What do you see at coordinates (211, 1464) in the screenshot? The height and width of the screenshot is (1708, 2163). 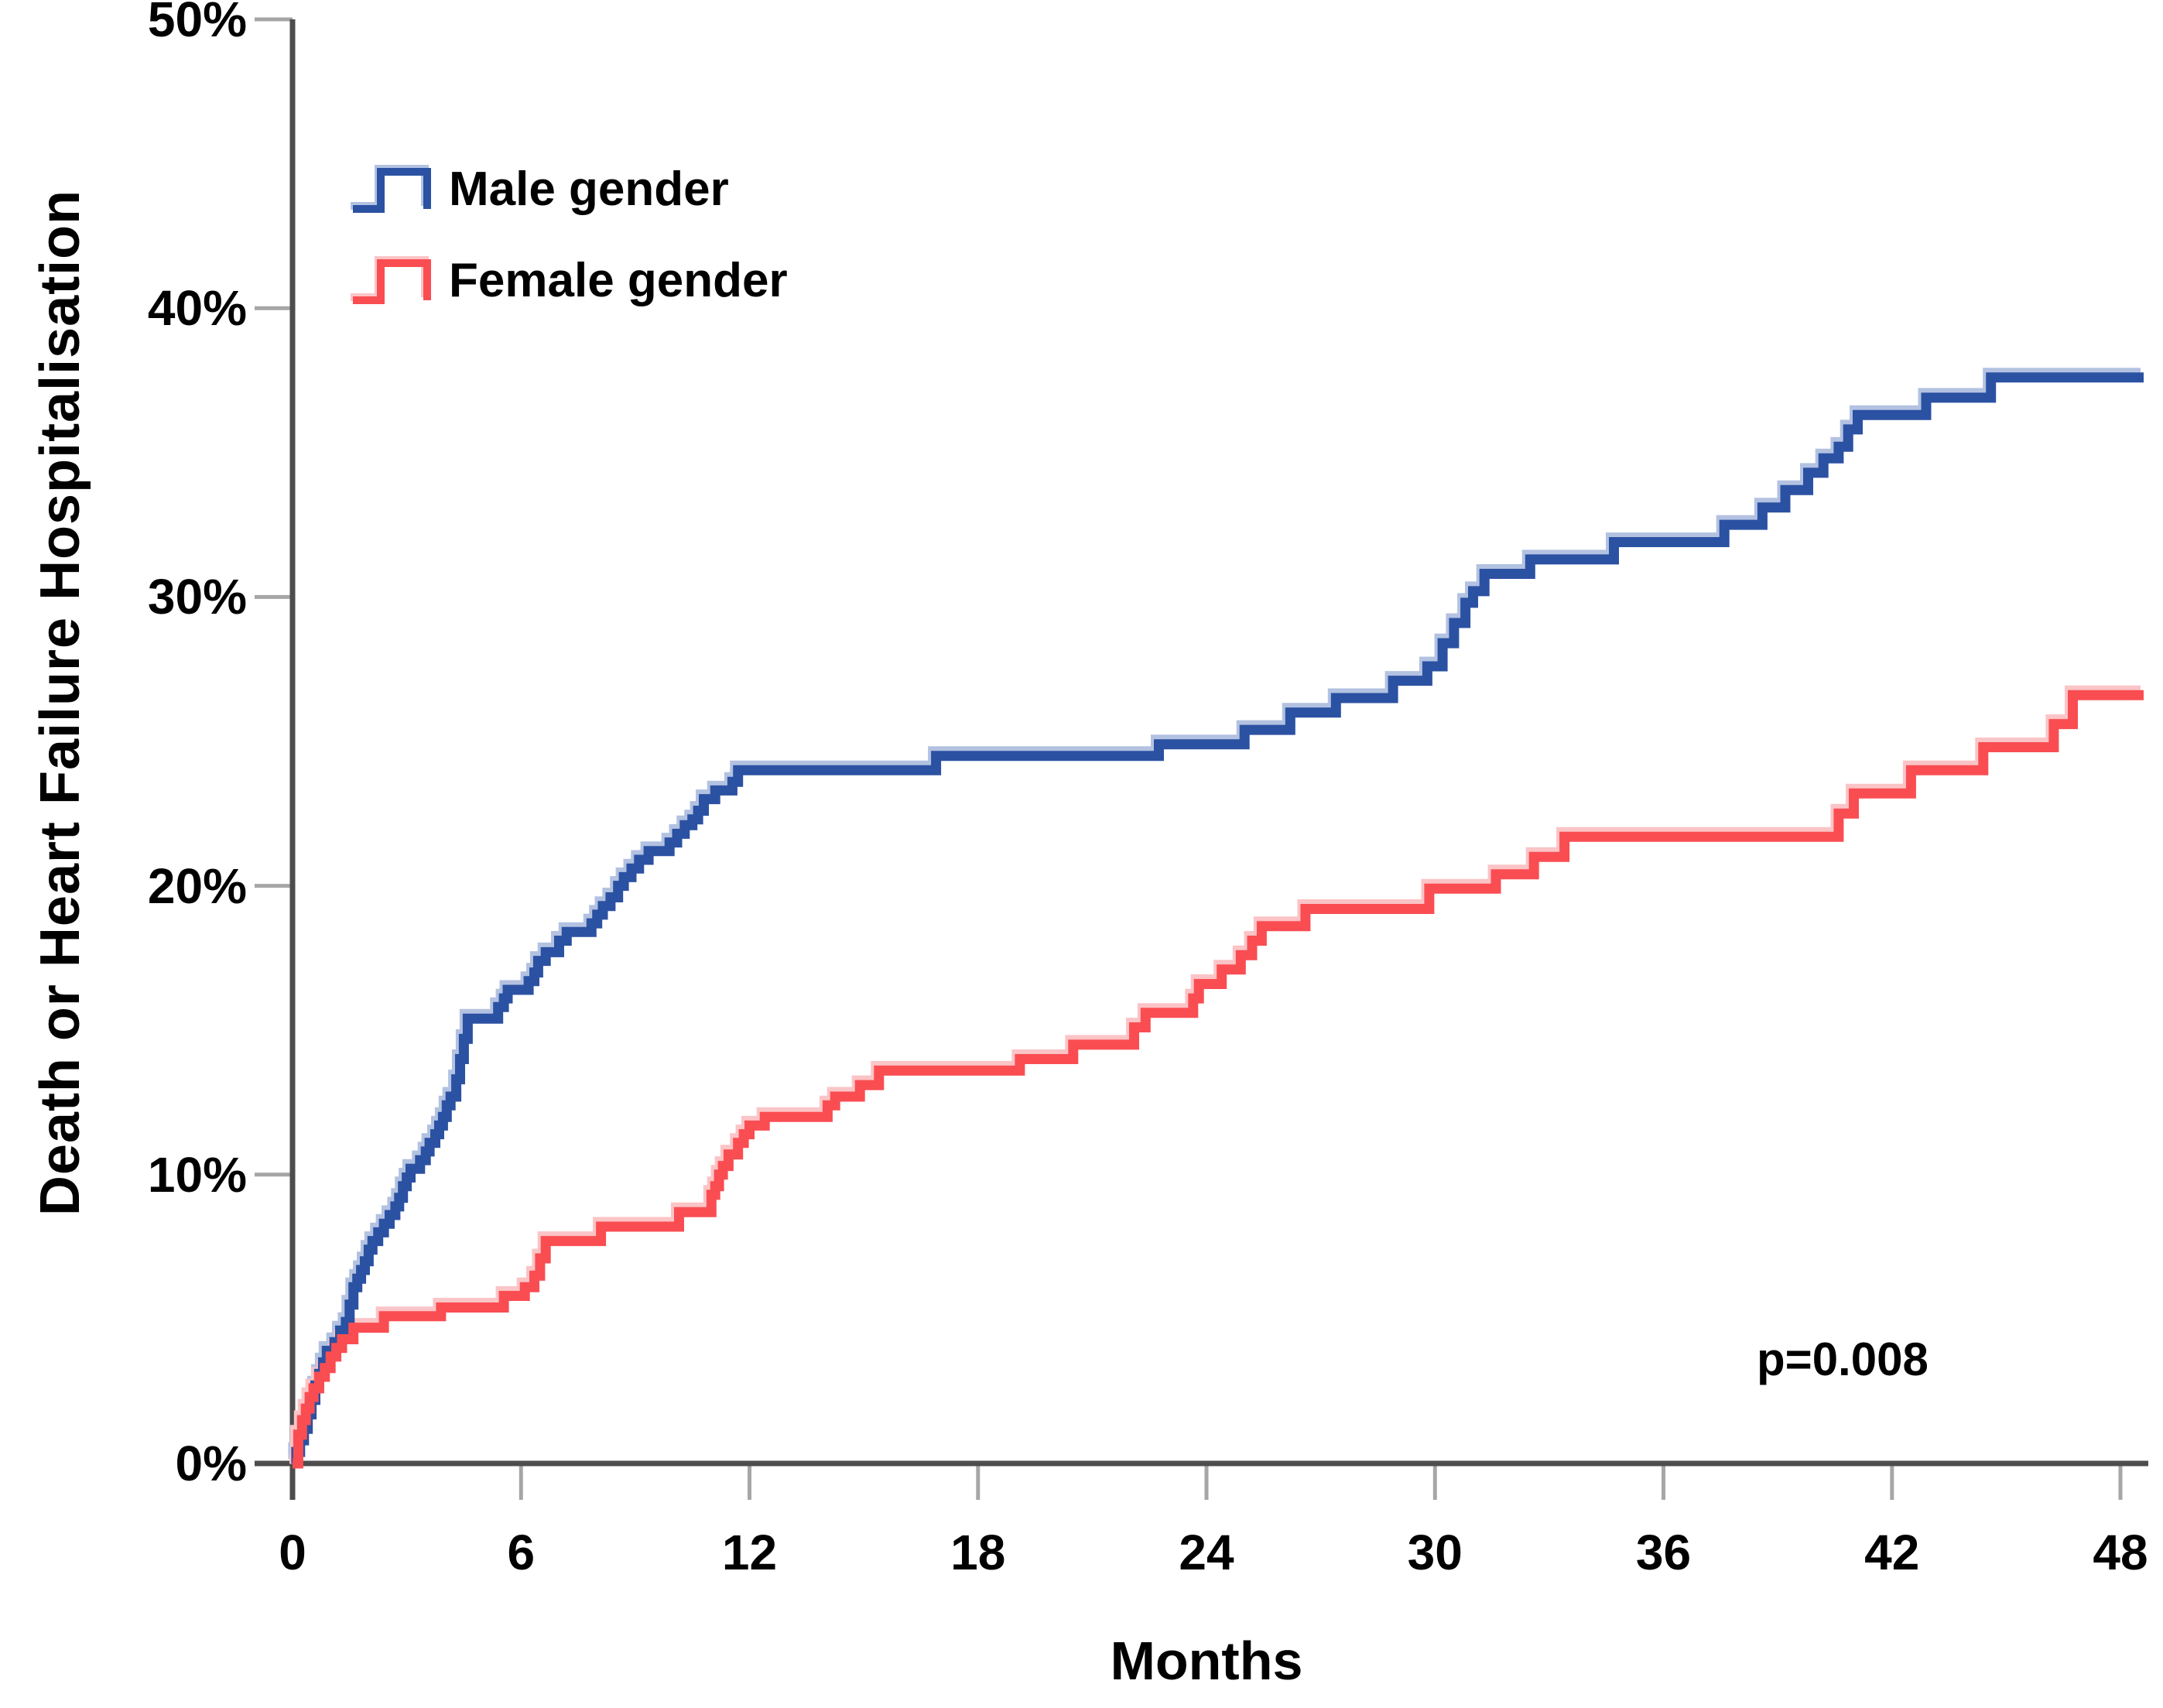 I see `y-tick-label-0: 0%` at bounding box center [211, 1464].